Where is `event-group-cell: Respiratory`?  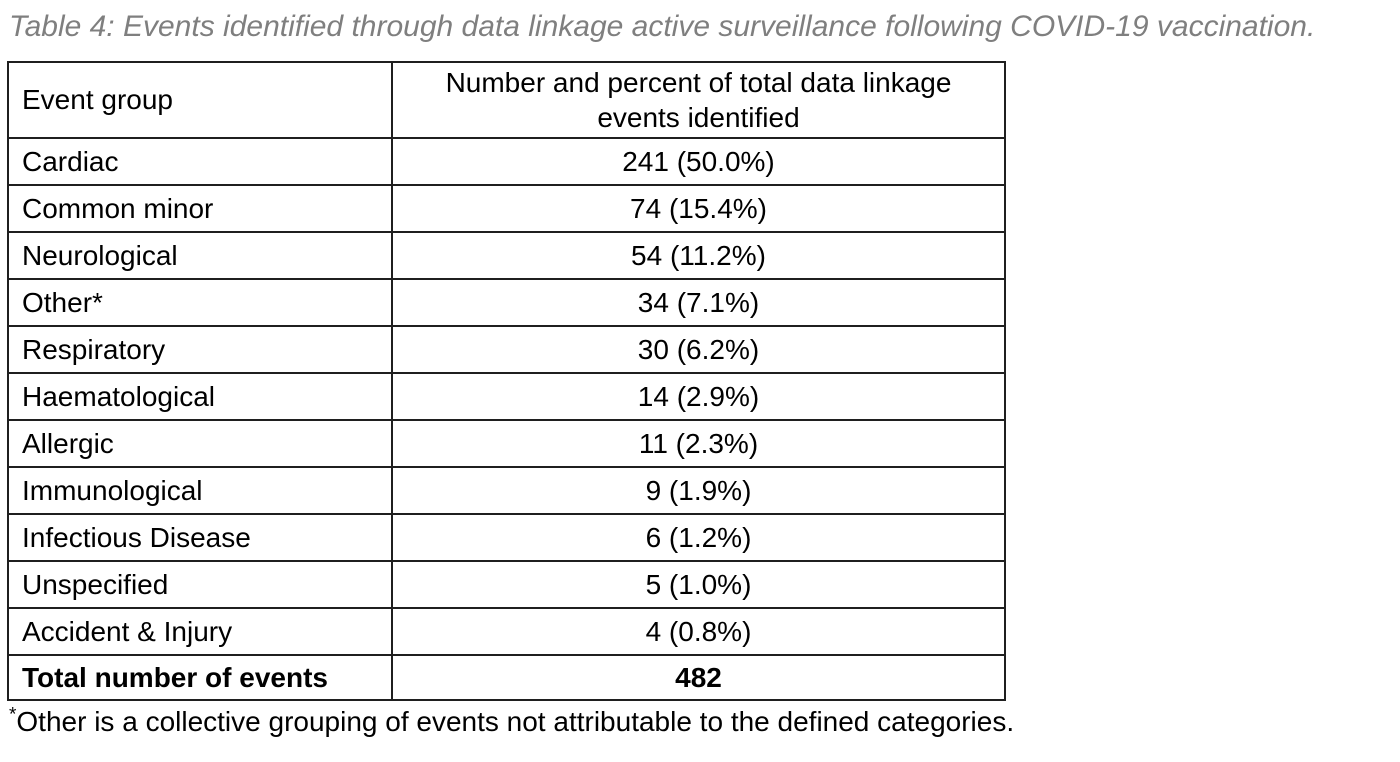
event-group-cell: Respiratory is located at coordinates (200, 349).